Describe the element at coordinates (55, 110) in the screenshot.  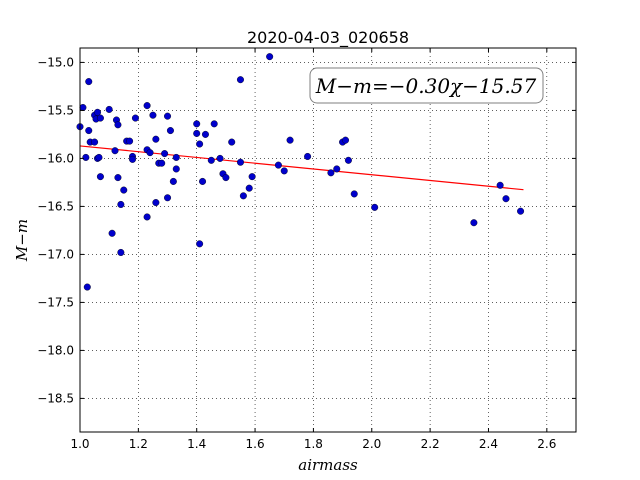
I see `y-tick-label: −15.5` at that location.